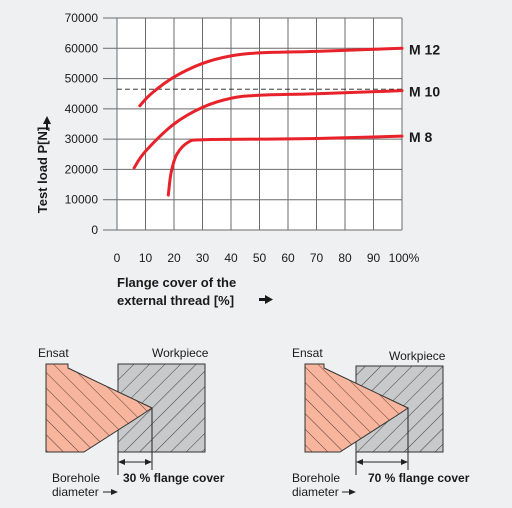 The width and height of the screenshot is (512, 508). I want to click on y-tick-label: 40000, so click(82, 109).